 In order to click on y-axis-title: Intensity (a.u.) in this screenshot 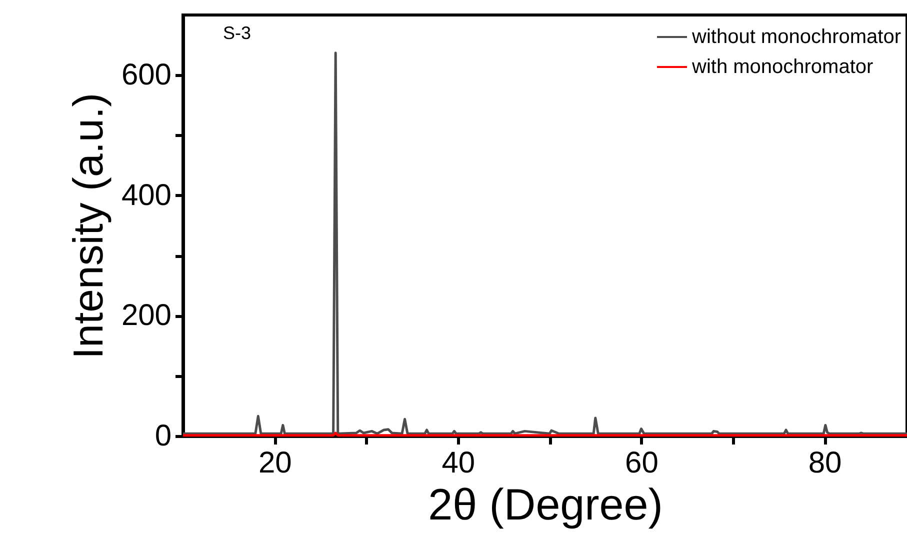, I will do `click(88, 226)`.